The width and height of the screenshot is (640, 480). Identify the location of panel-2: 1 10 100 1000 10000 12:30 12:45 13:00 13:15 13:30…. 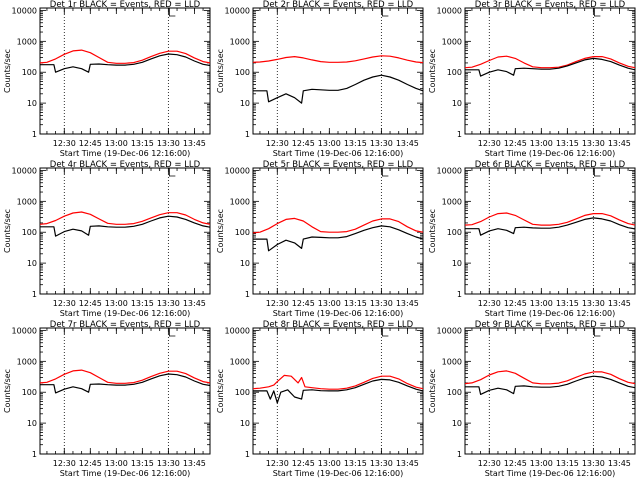
(320, 79).